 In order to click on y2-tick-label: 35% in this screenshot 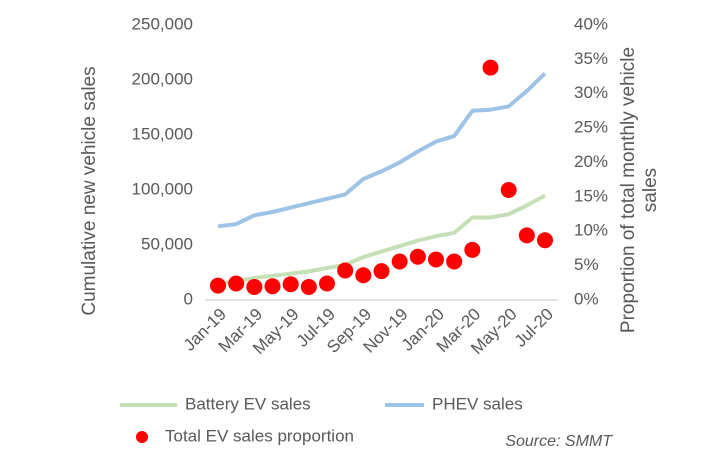, I will do `click(591, 58)`.